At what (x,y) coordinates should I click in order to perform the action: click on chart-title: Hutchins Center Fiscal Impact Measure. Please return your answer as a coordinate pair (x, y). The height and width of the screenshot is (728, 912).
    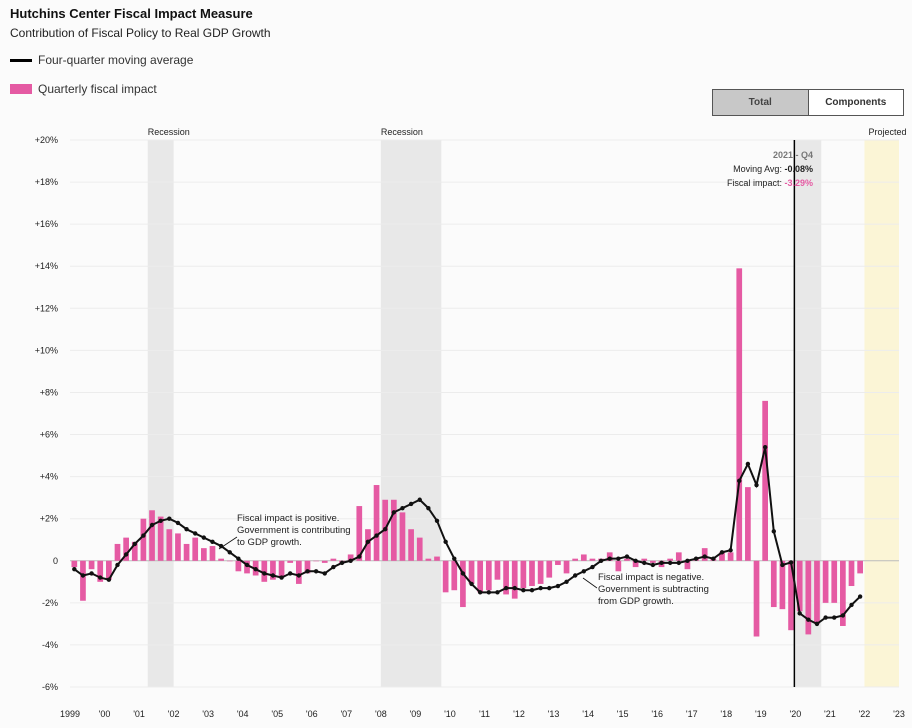
    Looking at the image, I should click on (131, 13).